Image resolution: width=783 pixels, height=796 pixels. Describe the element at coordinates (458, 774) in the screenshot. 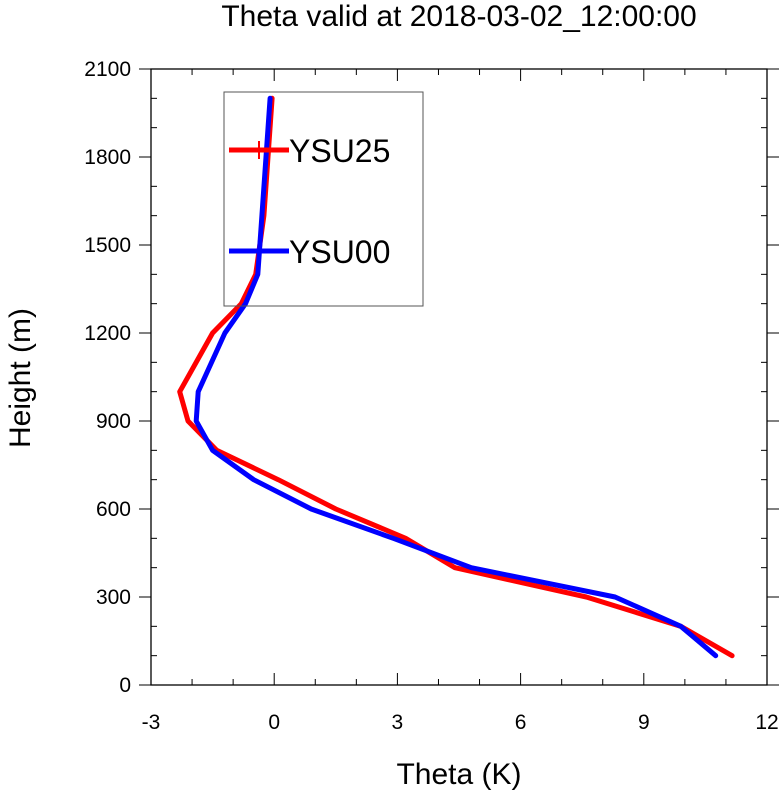

I see `x-axis-title: Theta (K)` at that location.